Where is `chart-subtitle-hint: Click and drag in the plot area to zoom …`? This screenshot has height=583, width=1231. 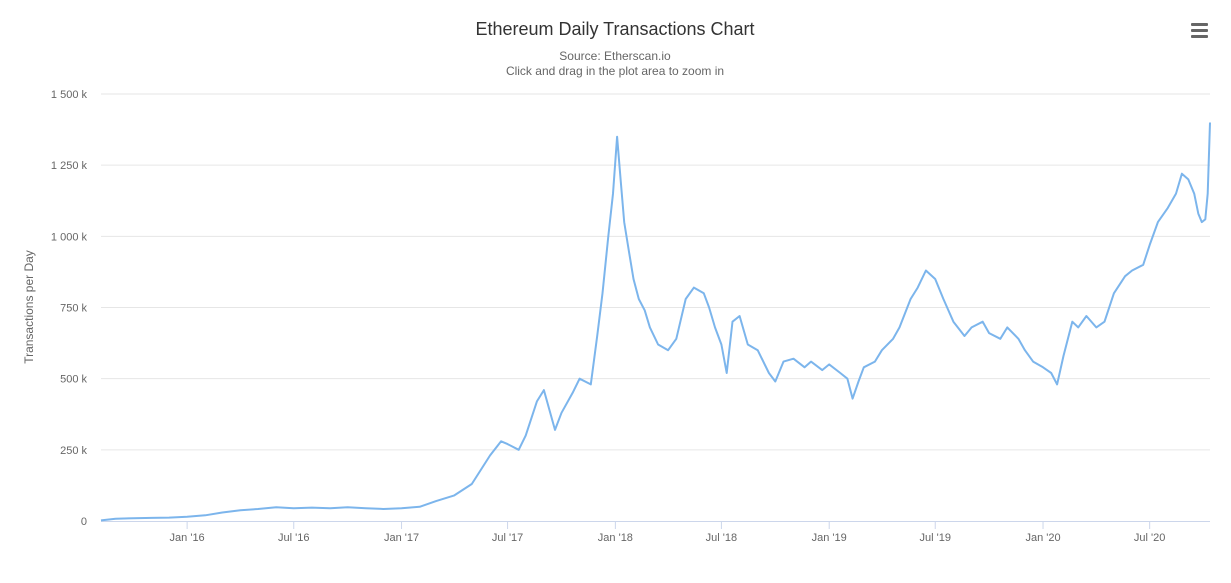
chart-subtitle-hint: Click and drag in the plot area to zoom … is located at coordinates (615, 71).